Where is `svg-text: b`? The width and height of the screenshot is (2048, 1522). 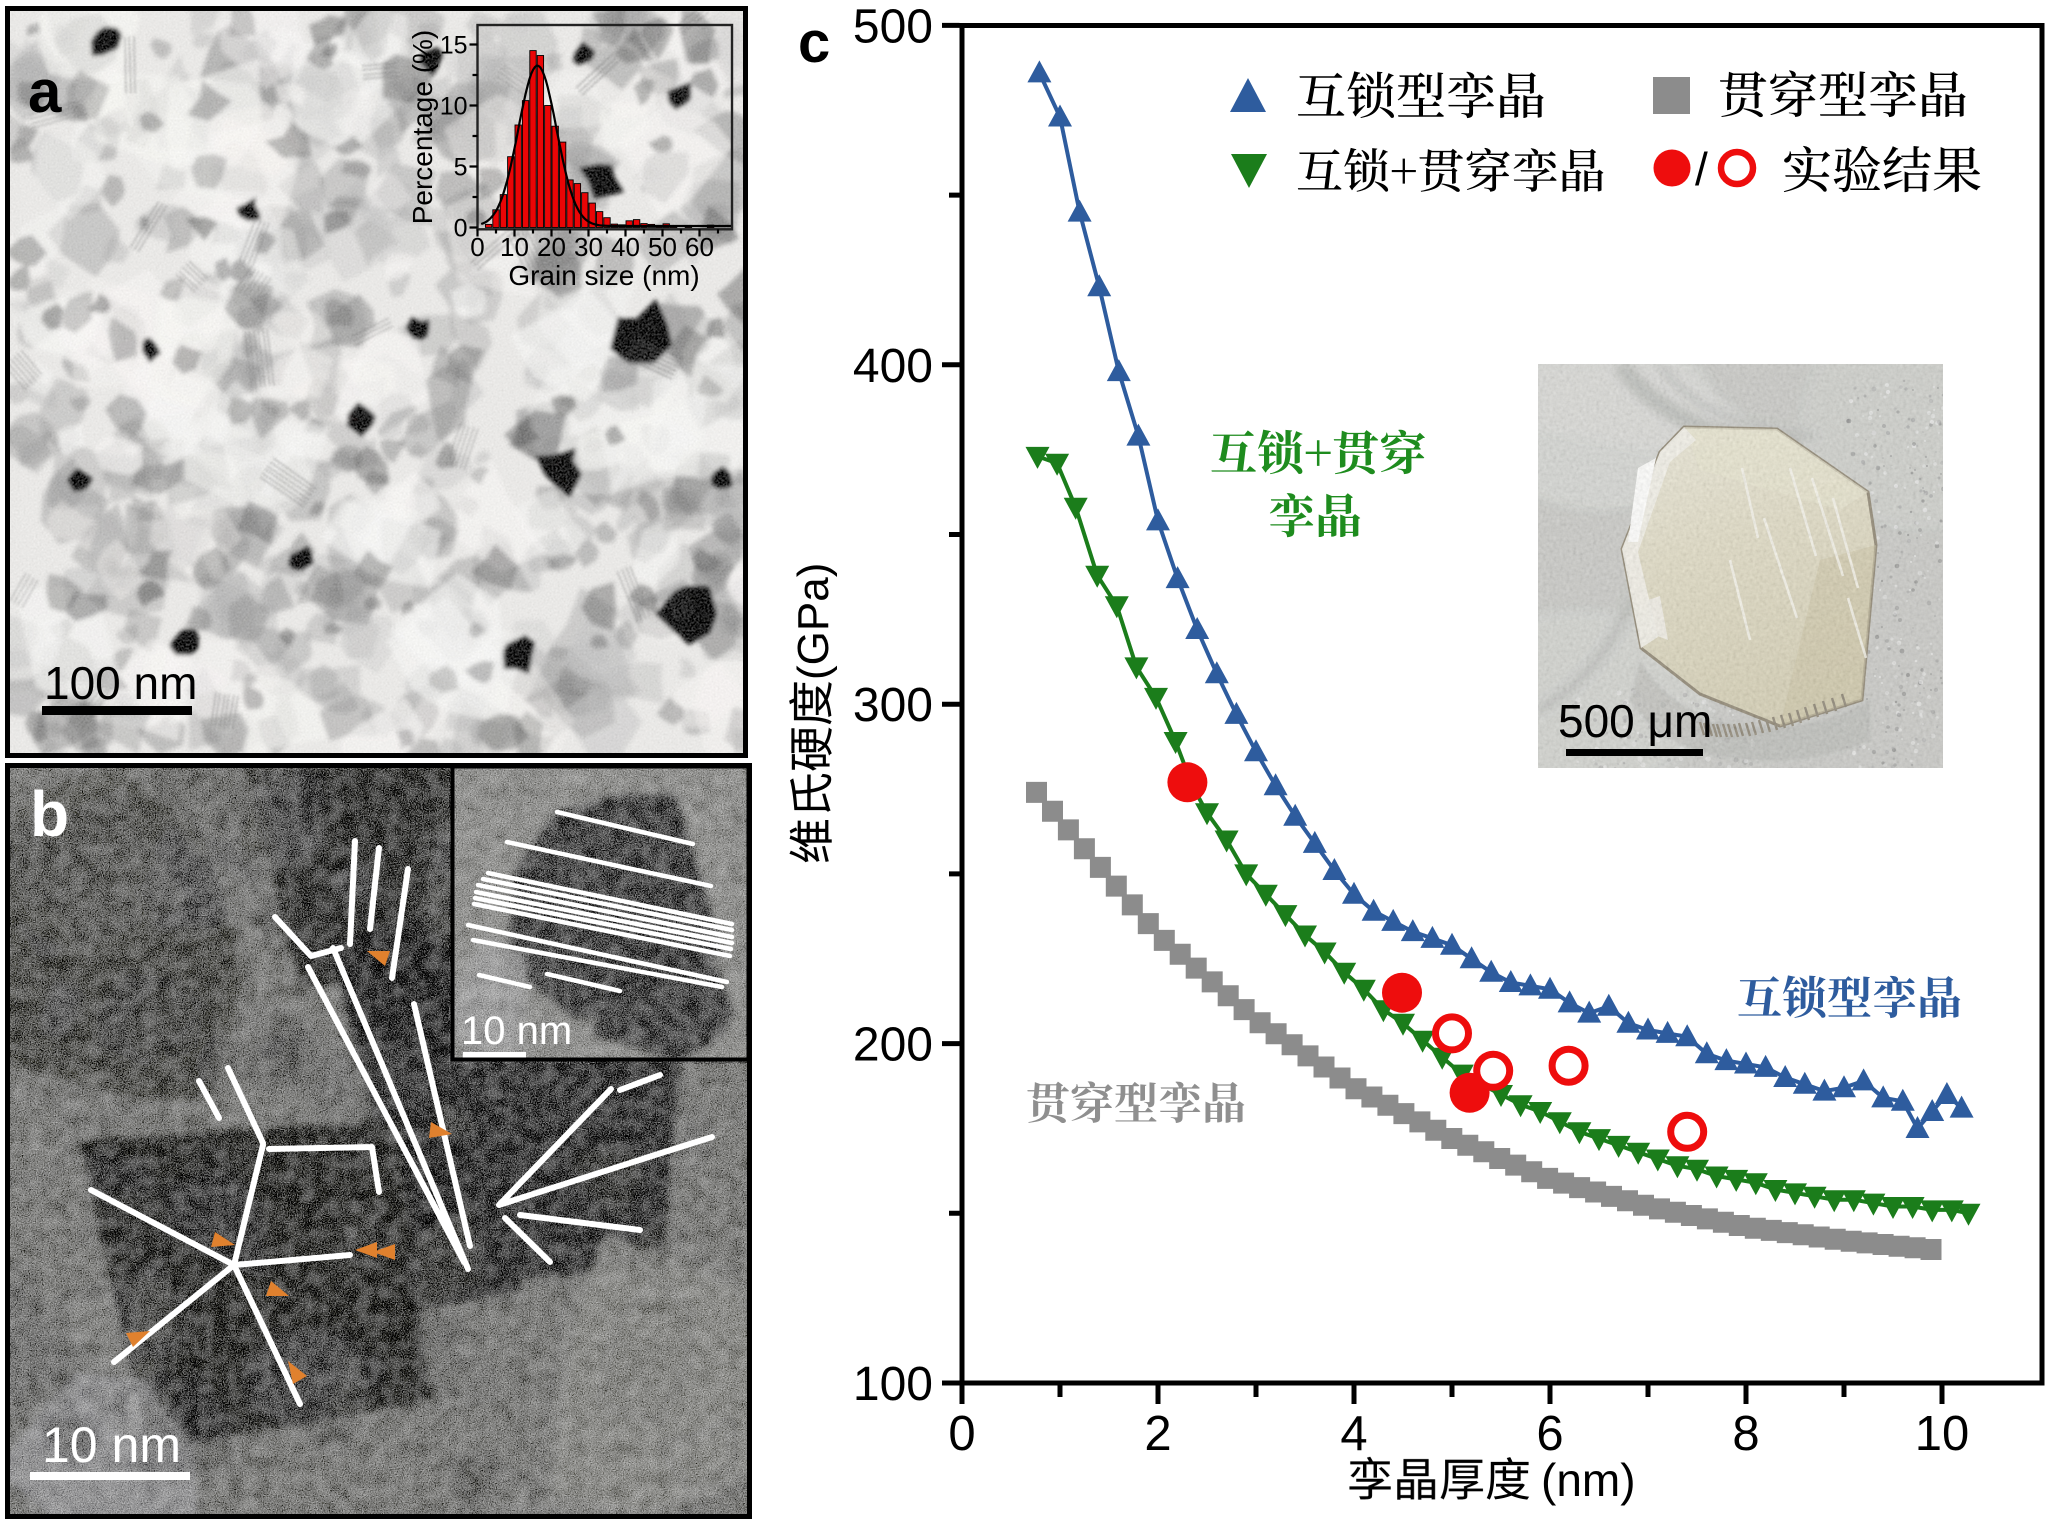
svg-text: b is located at coordinates (49, 814).